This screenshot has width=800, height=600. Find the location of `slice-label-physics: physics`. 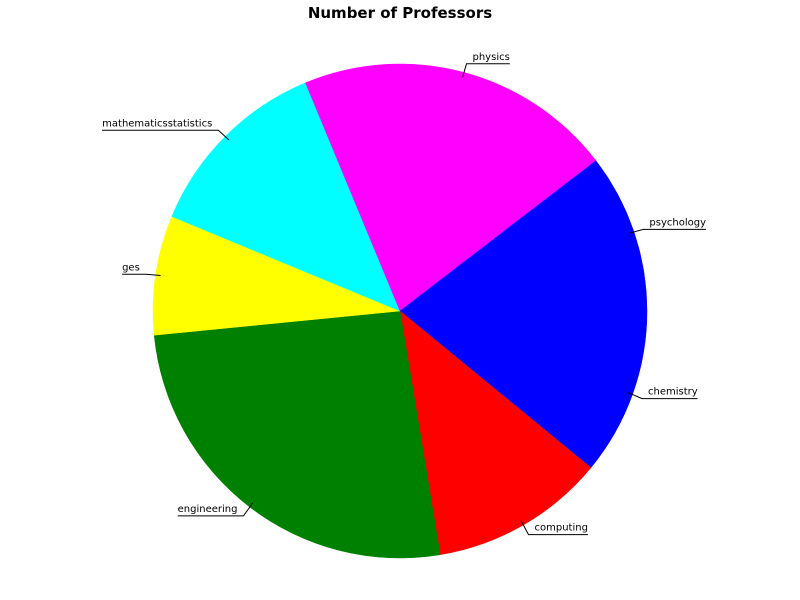

slice-label-physics: physics is located at coordinates (491, 57).